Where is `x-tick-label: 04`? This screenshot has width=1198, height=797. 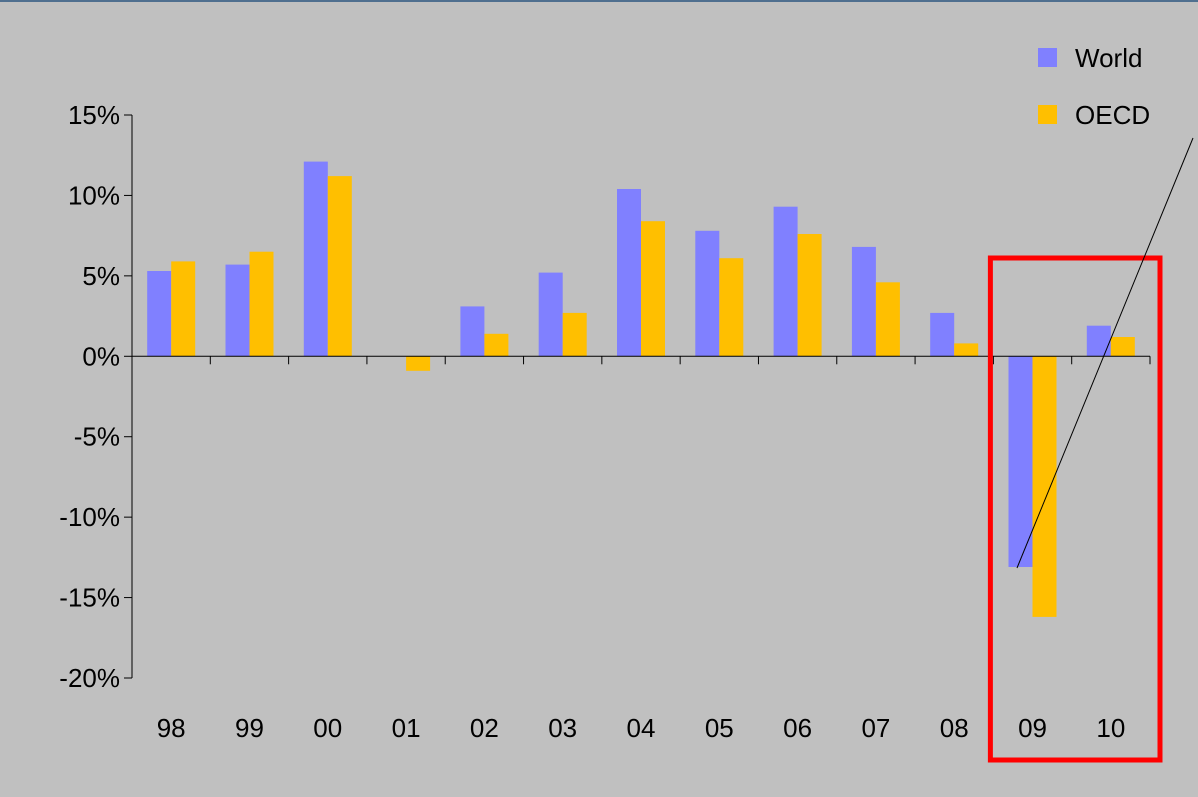
x-tick-label: 04 is located at coordinates (641, 728).